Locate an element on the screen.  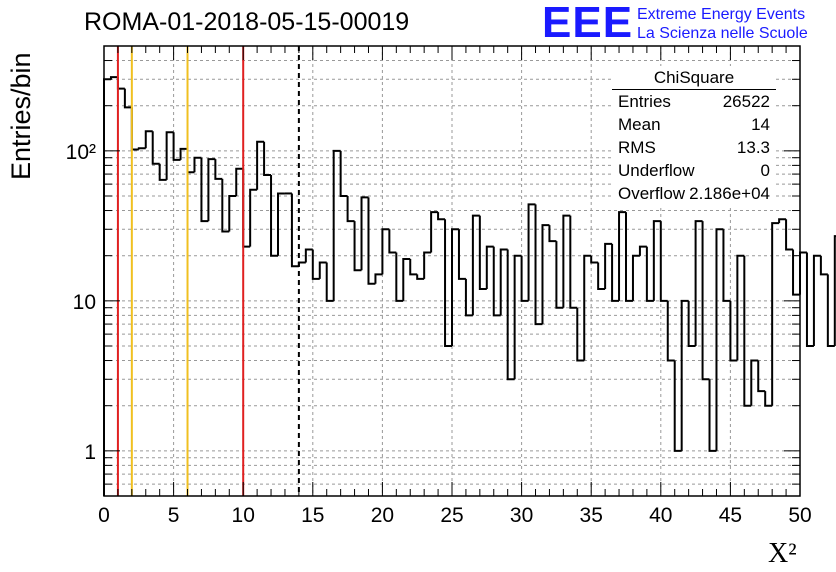
x-tick-label: 5 is located at coordinates (174, 515).